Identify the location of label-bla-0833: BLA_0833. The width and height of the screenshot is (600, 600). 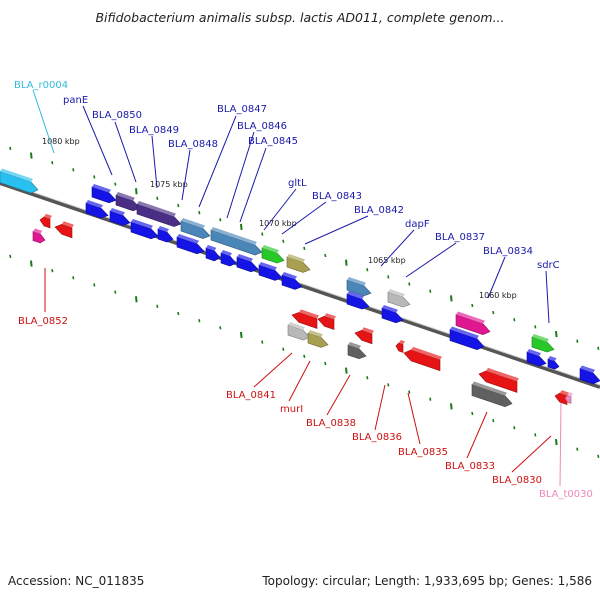
(470, 466).